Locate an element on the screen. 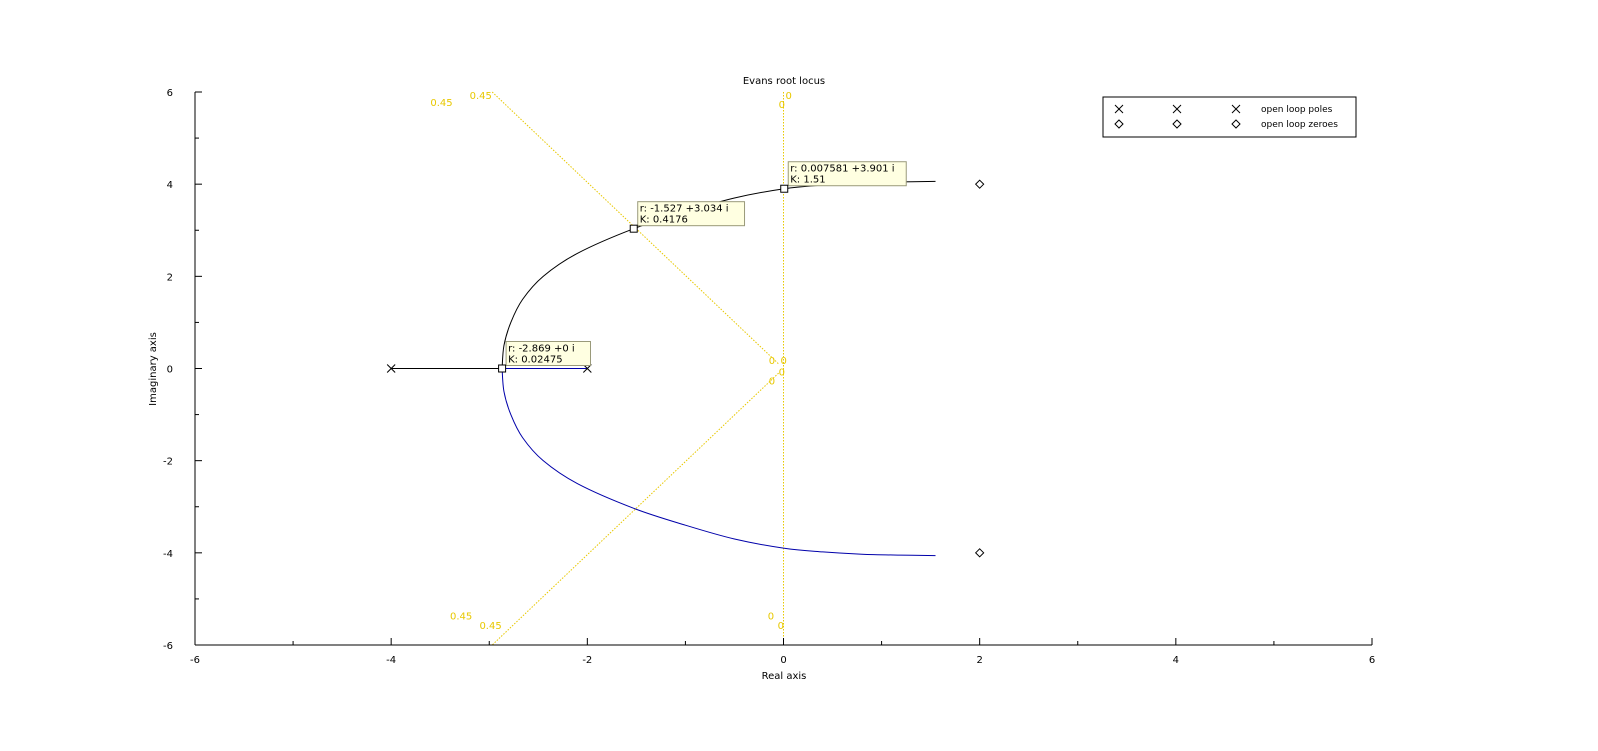 Image resolution: width=1598 pixels, height=751 pixels. y-tick-label: 4 is located at coordinates (170, 185).